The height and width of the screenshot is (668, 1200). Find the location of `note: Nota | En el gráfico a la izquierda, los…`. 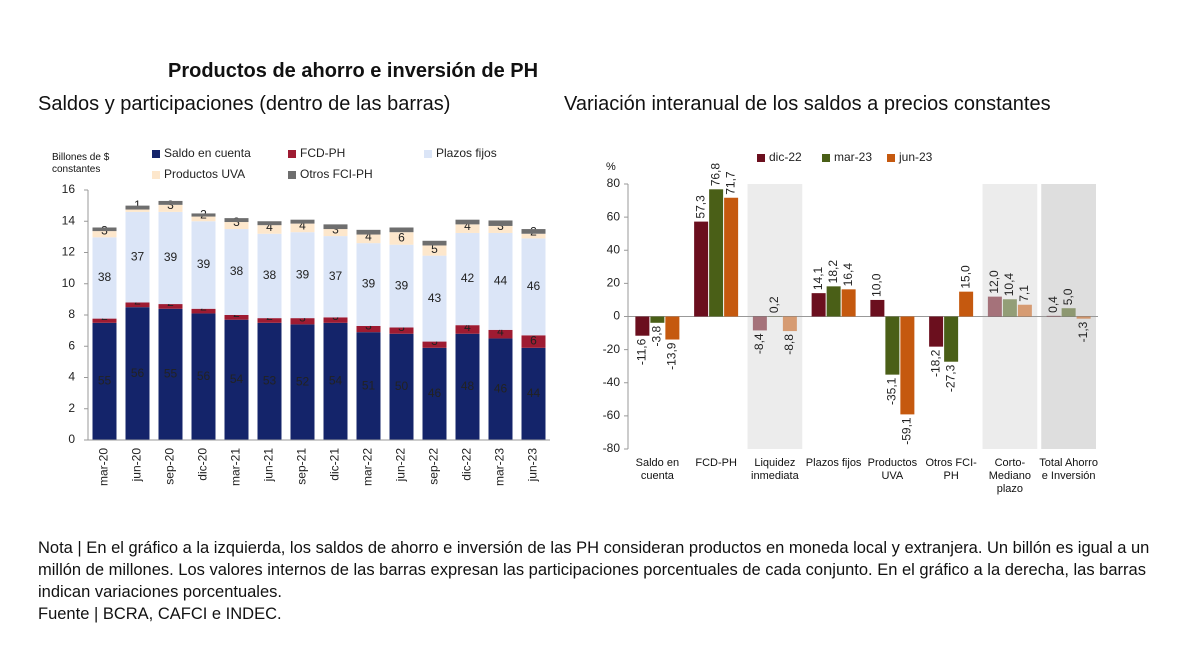

note: Nota | En el gráfico a la izquierda, los… is located at coordinates (594, 570).